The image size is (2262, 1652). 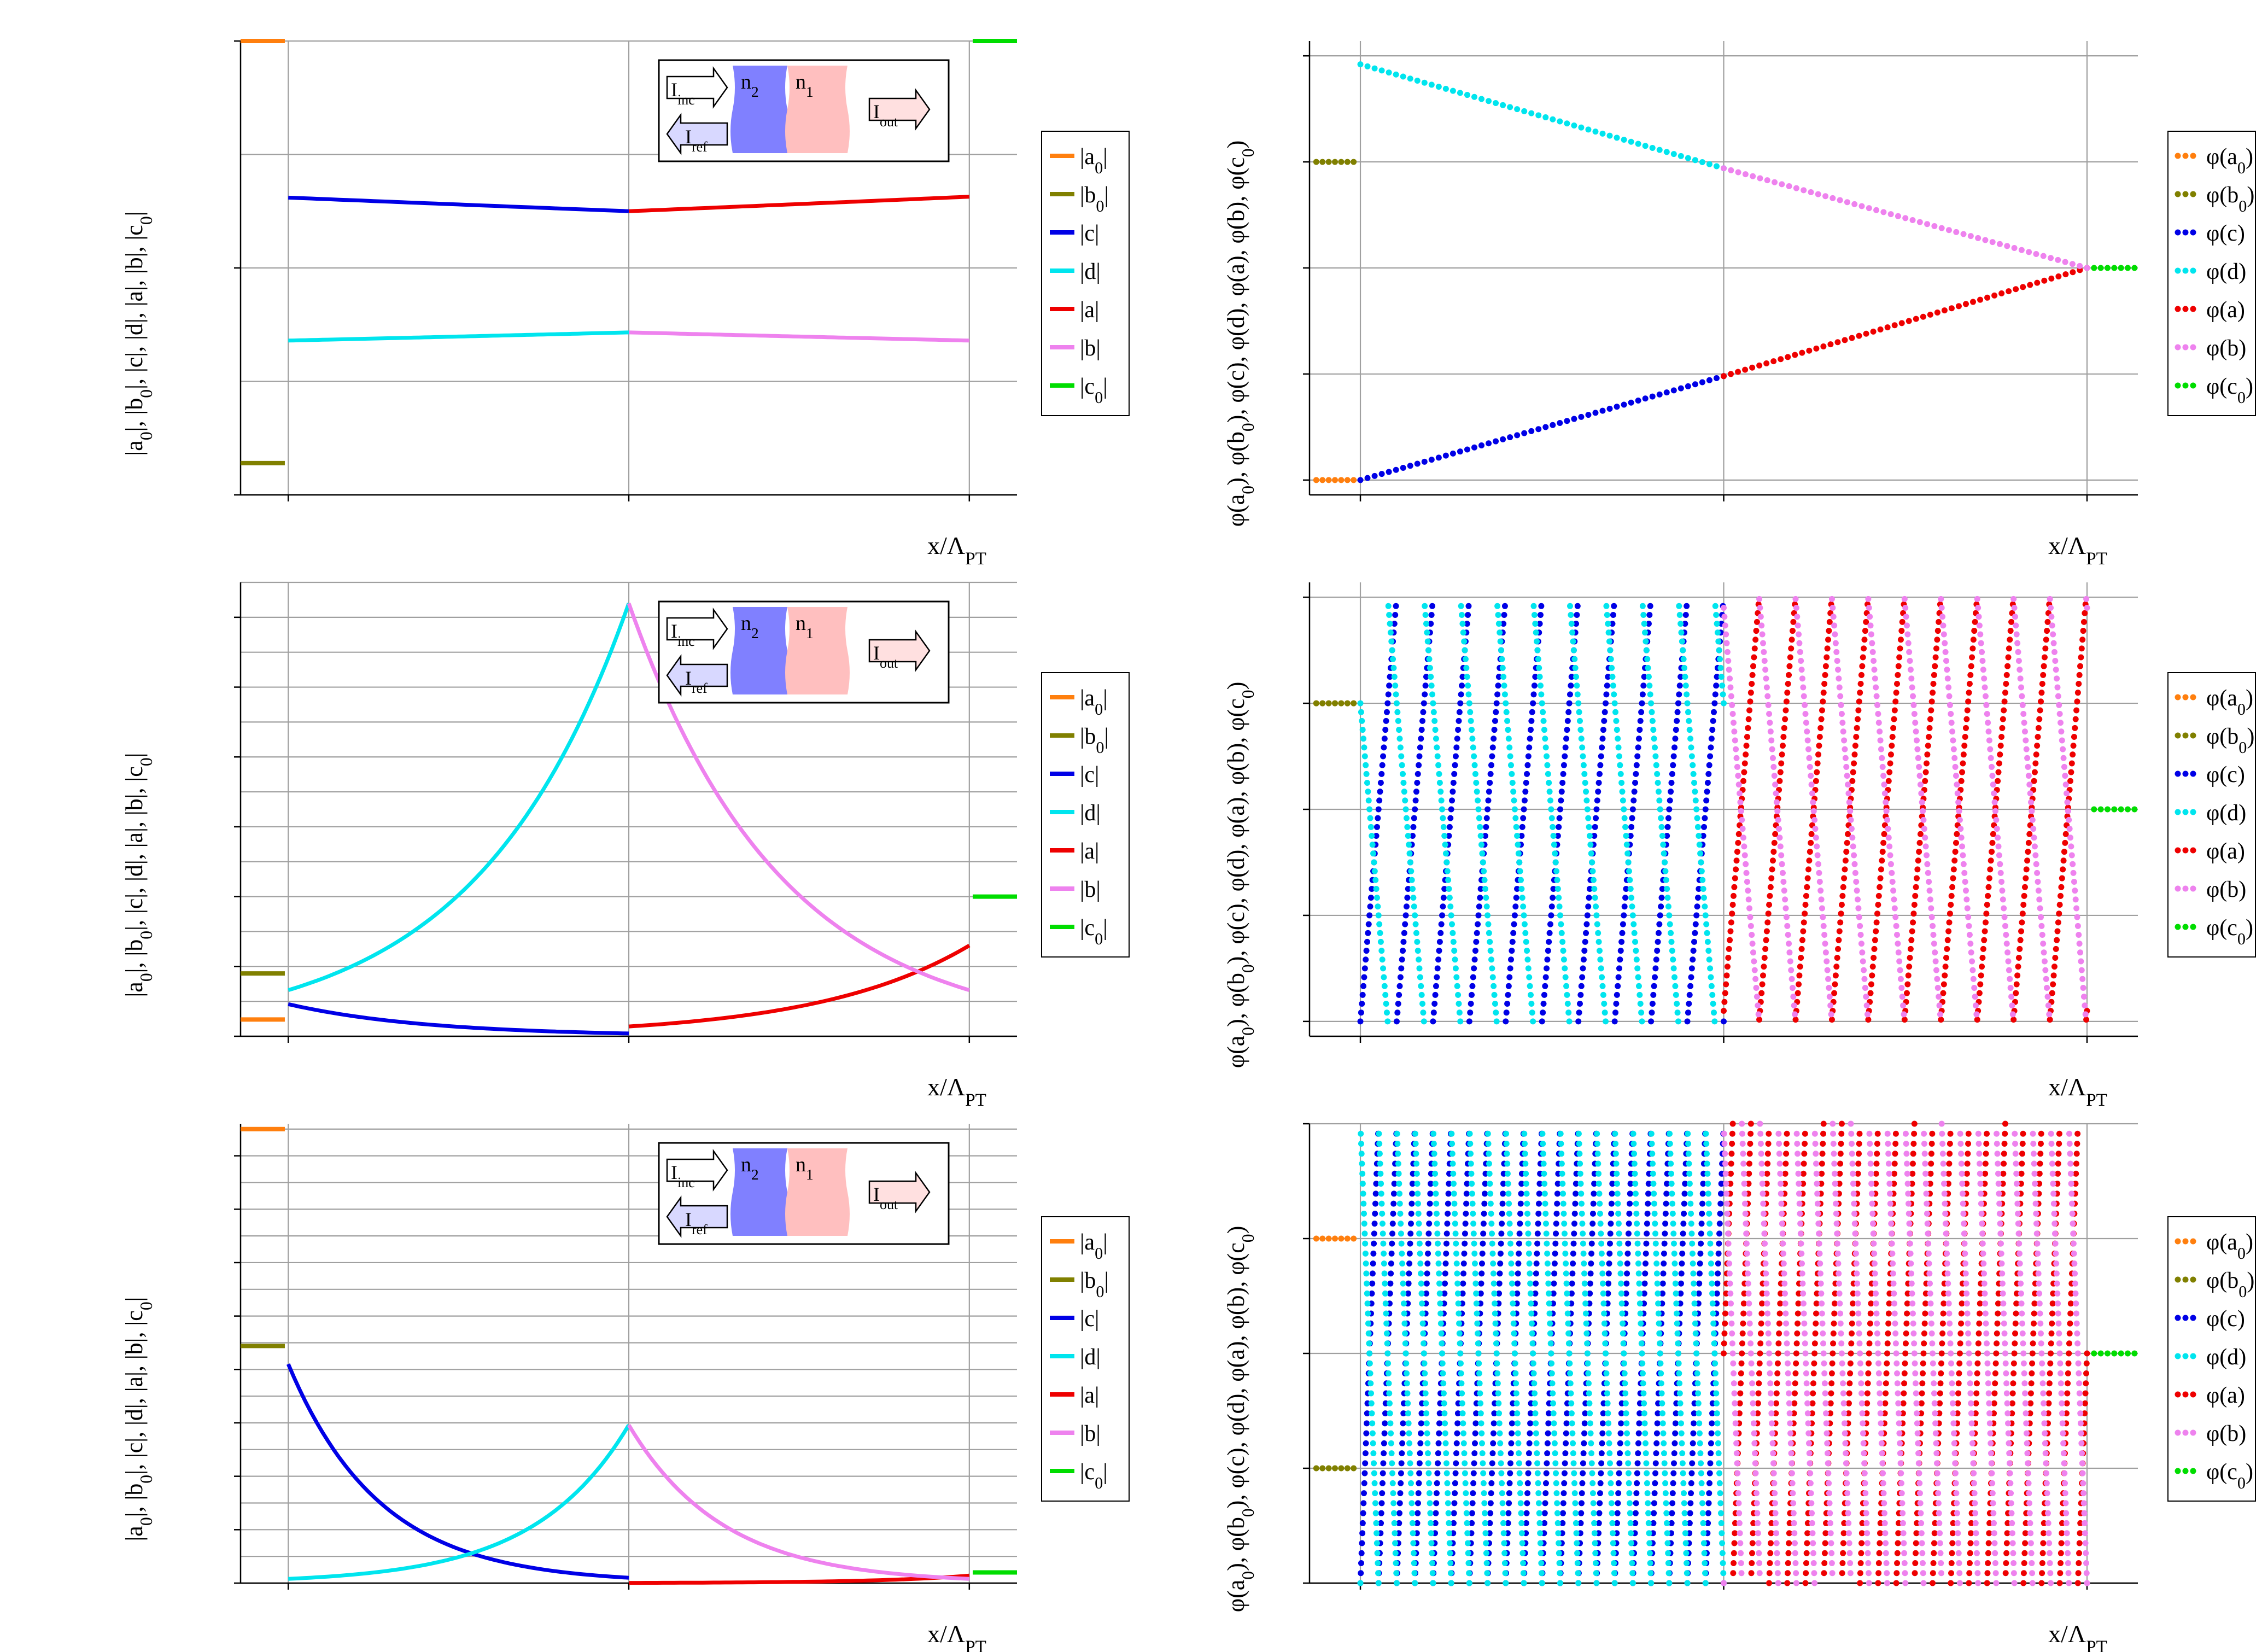 I want to click on series-b0-point, so click(x=1347, y=703).